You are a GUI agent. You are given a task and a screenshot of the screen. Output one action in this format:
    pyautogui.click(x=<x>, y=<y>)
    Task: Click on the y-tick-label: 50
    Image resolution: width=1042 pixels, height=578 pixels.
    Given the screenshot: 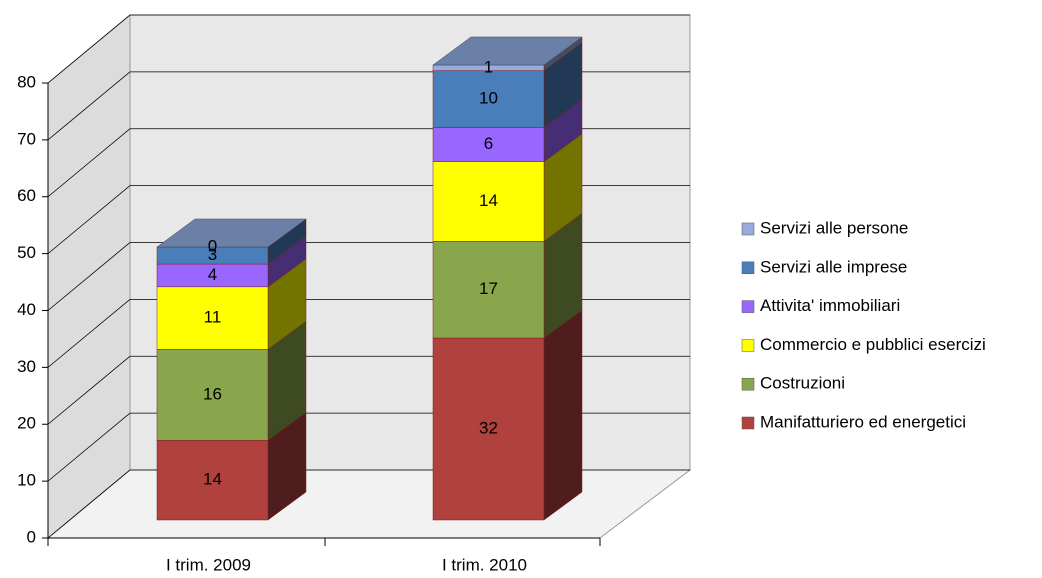 What is the action you would take?
    pyautogui.click(x=26, y=252)
    